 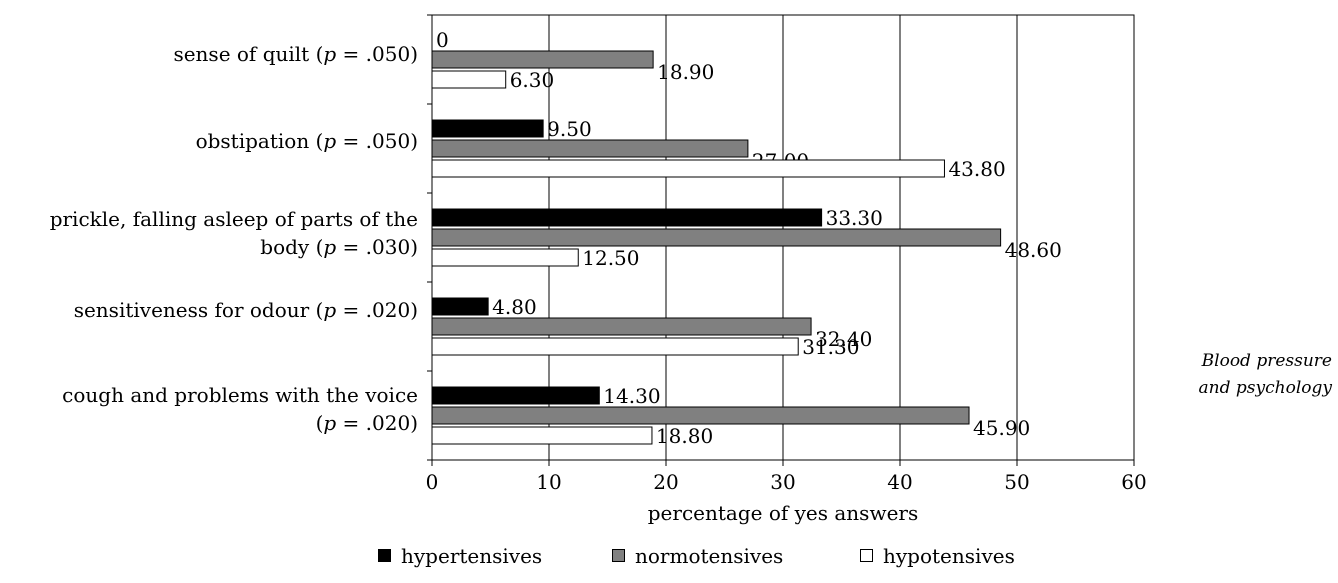 I want to click on category-label: obstipation (p = .050), so click(x=306, y=141).